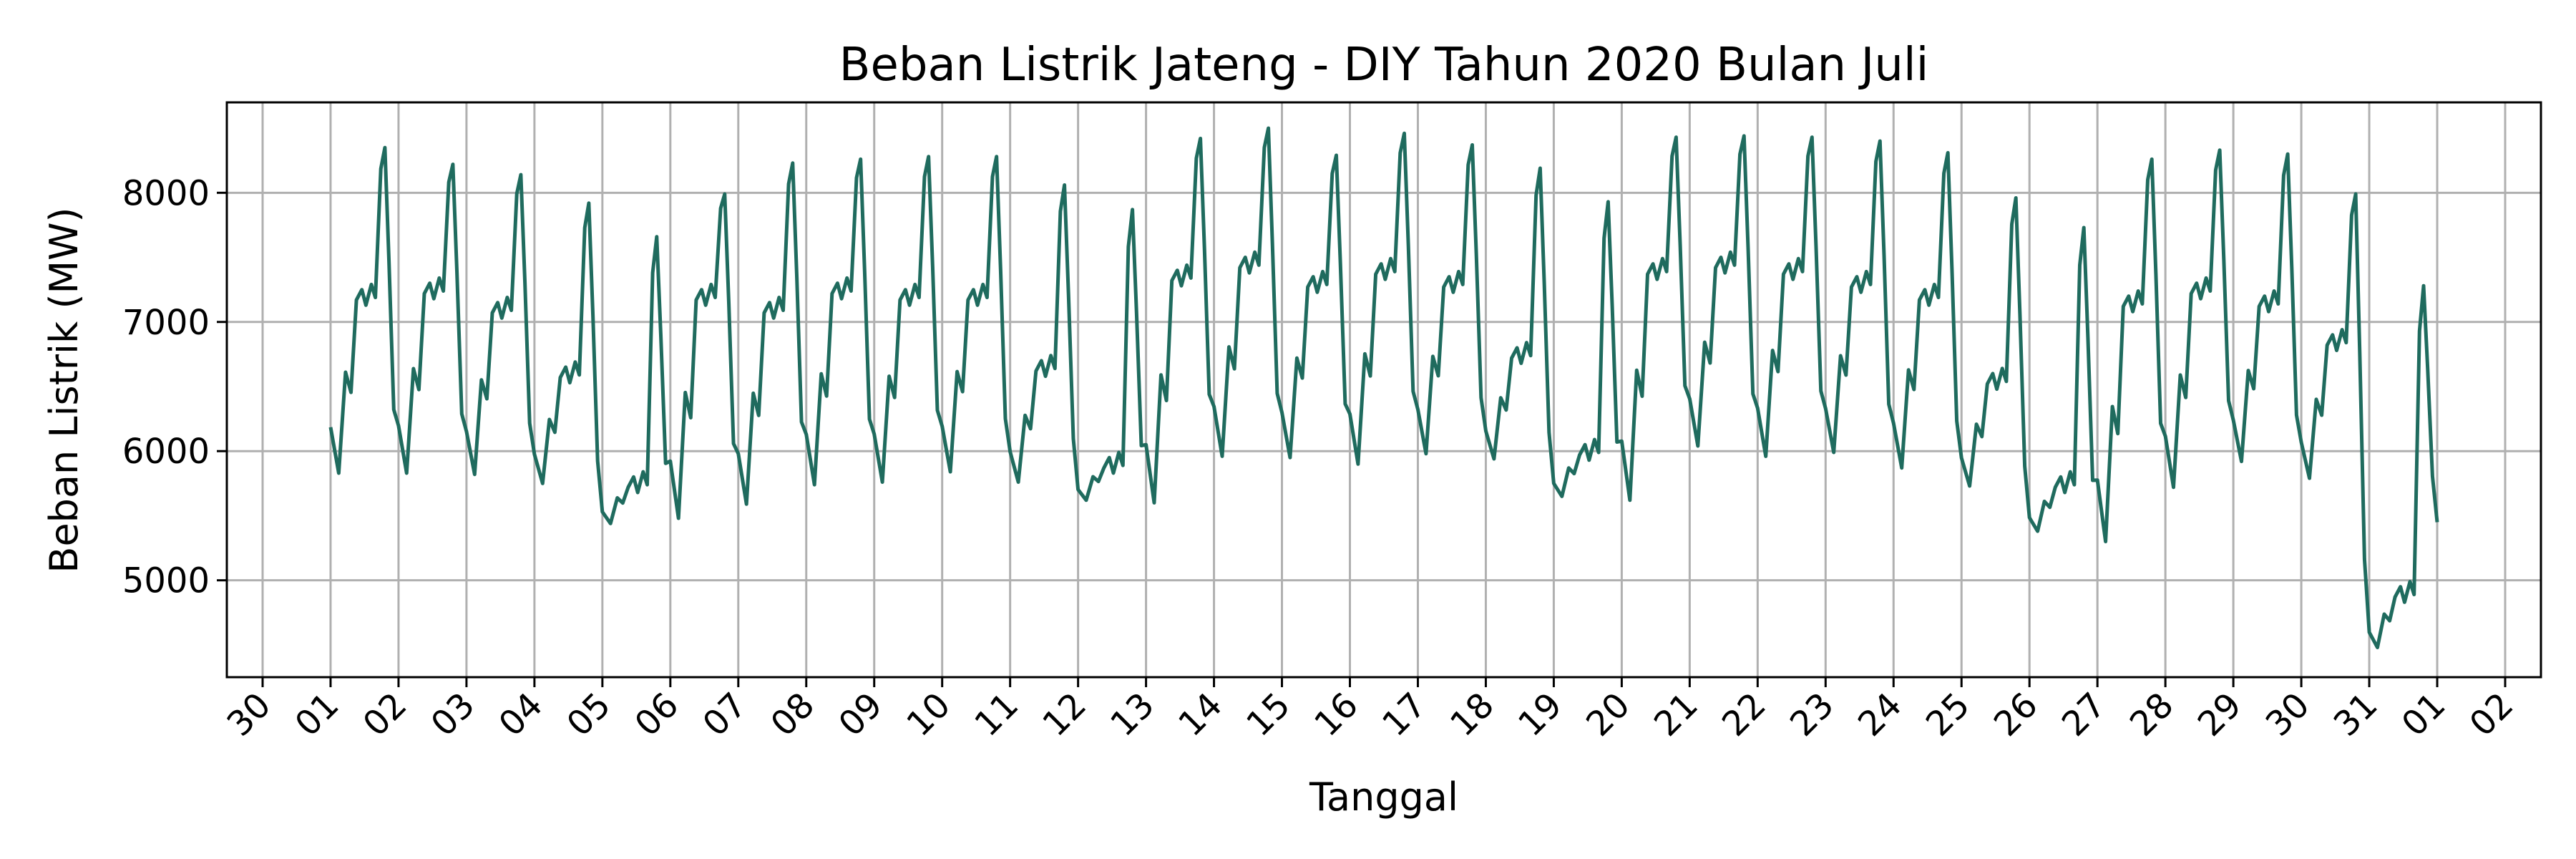 The height and width of the screenshot is (859, 2576). I want to click on x-tick-label: 24, so click(1880, 714).